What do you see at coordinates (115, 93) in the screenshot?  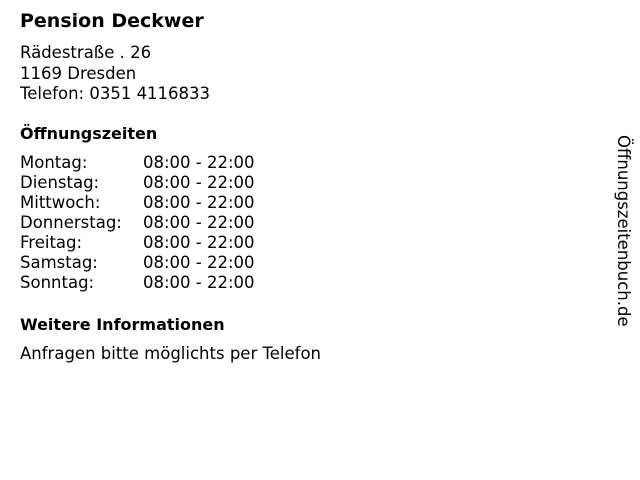 I see `phone: Telefon: 0351 4116833` at bounding box center [115, 93].